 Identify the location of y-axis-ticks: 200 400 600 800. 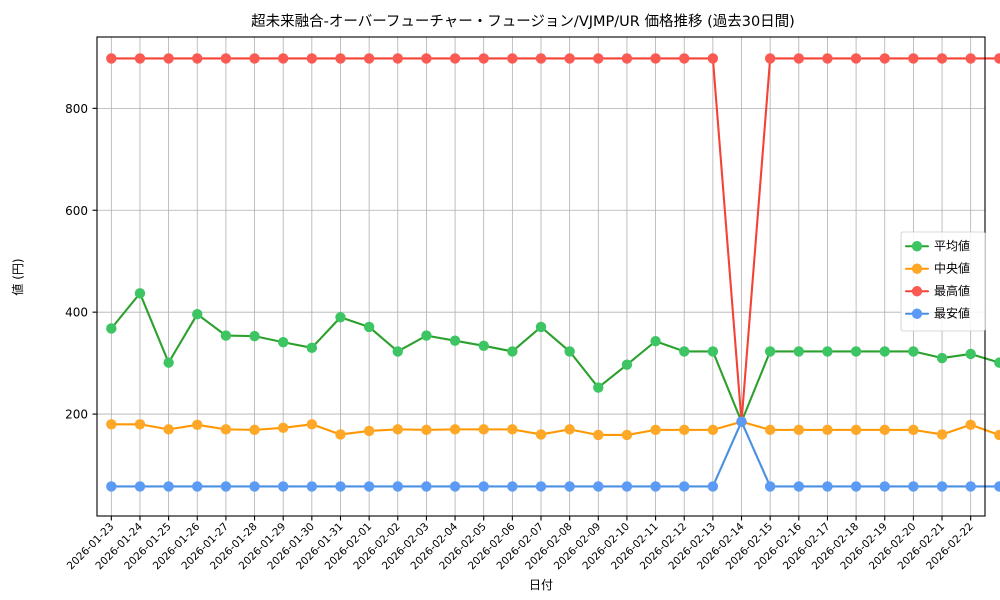
(81, 262).